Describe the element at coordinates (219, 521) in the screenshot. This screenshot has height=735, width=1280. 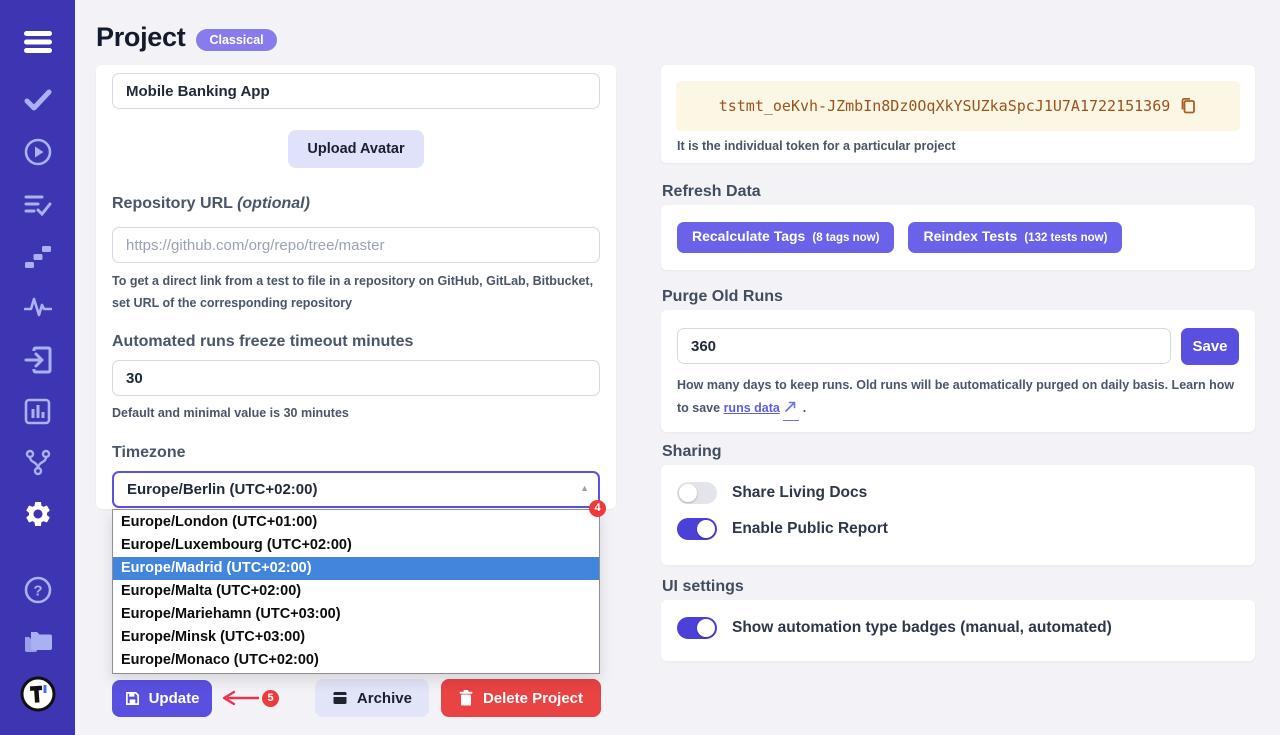
I see `timezone-option: Europe/London (UTC+01:00)` at that location.